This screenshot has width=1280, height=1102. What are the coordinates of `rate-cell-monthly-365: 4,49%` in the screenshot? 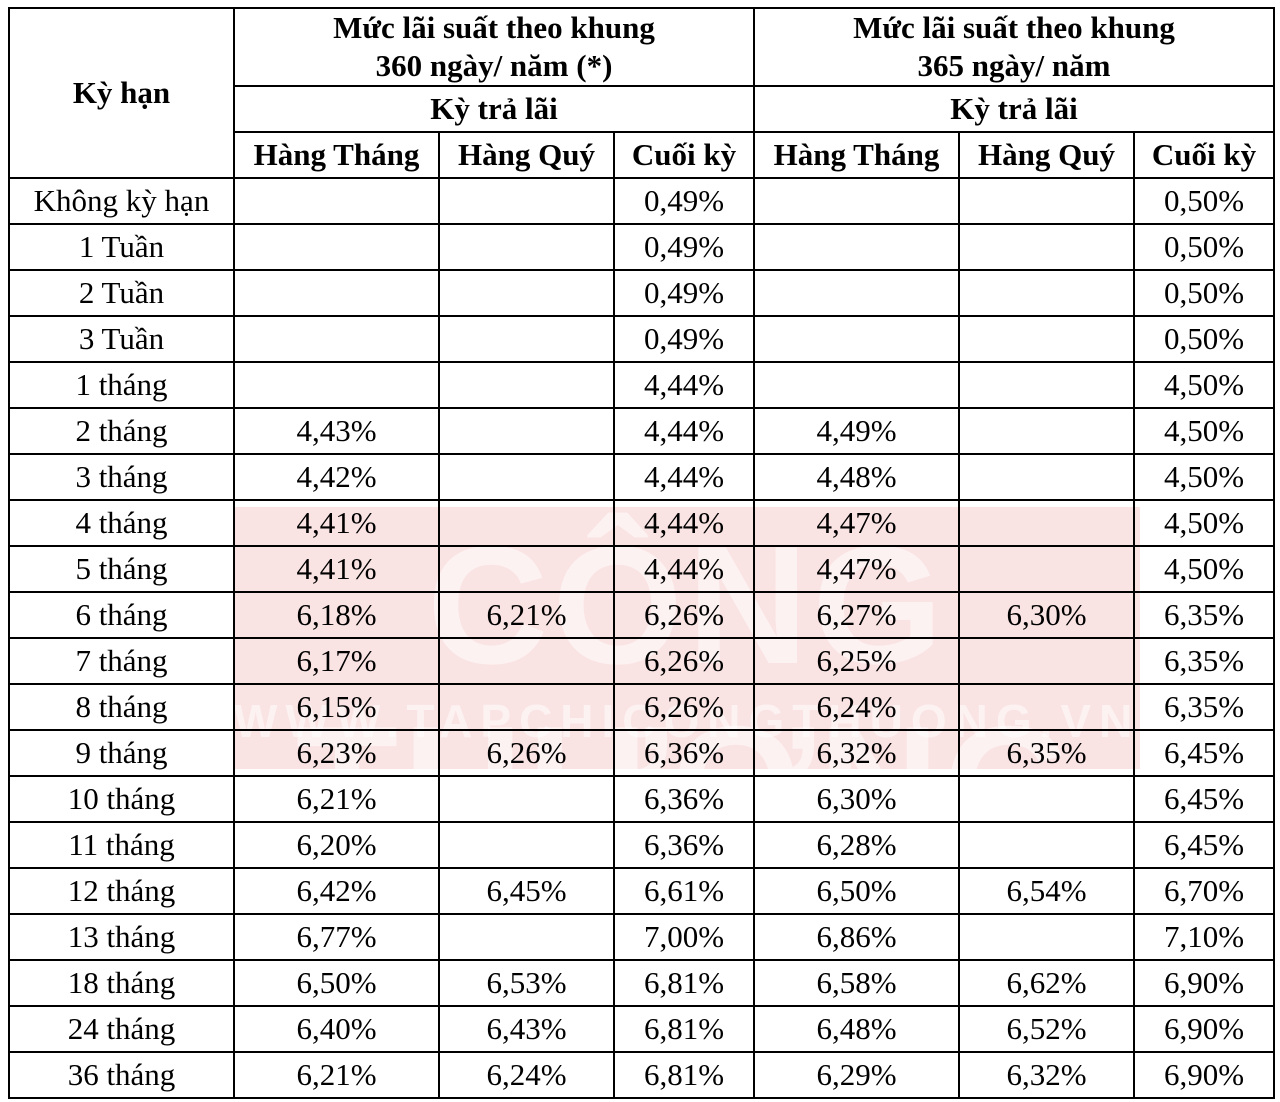 It's located at (856, 431).